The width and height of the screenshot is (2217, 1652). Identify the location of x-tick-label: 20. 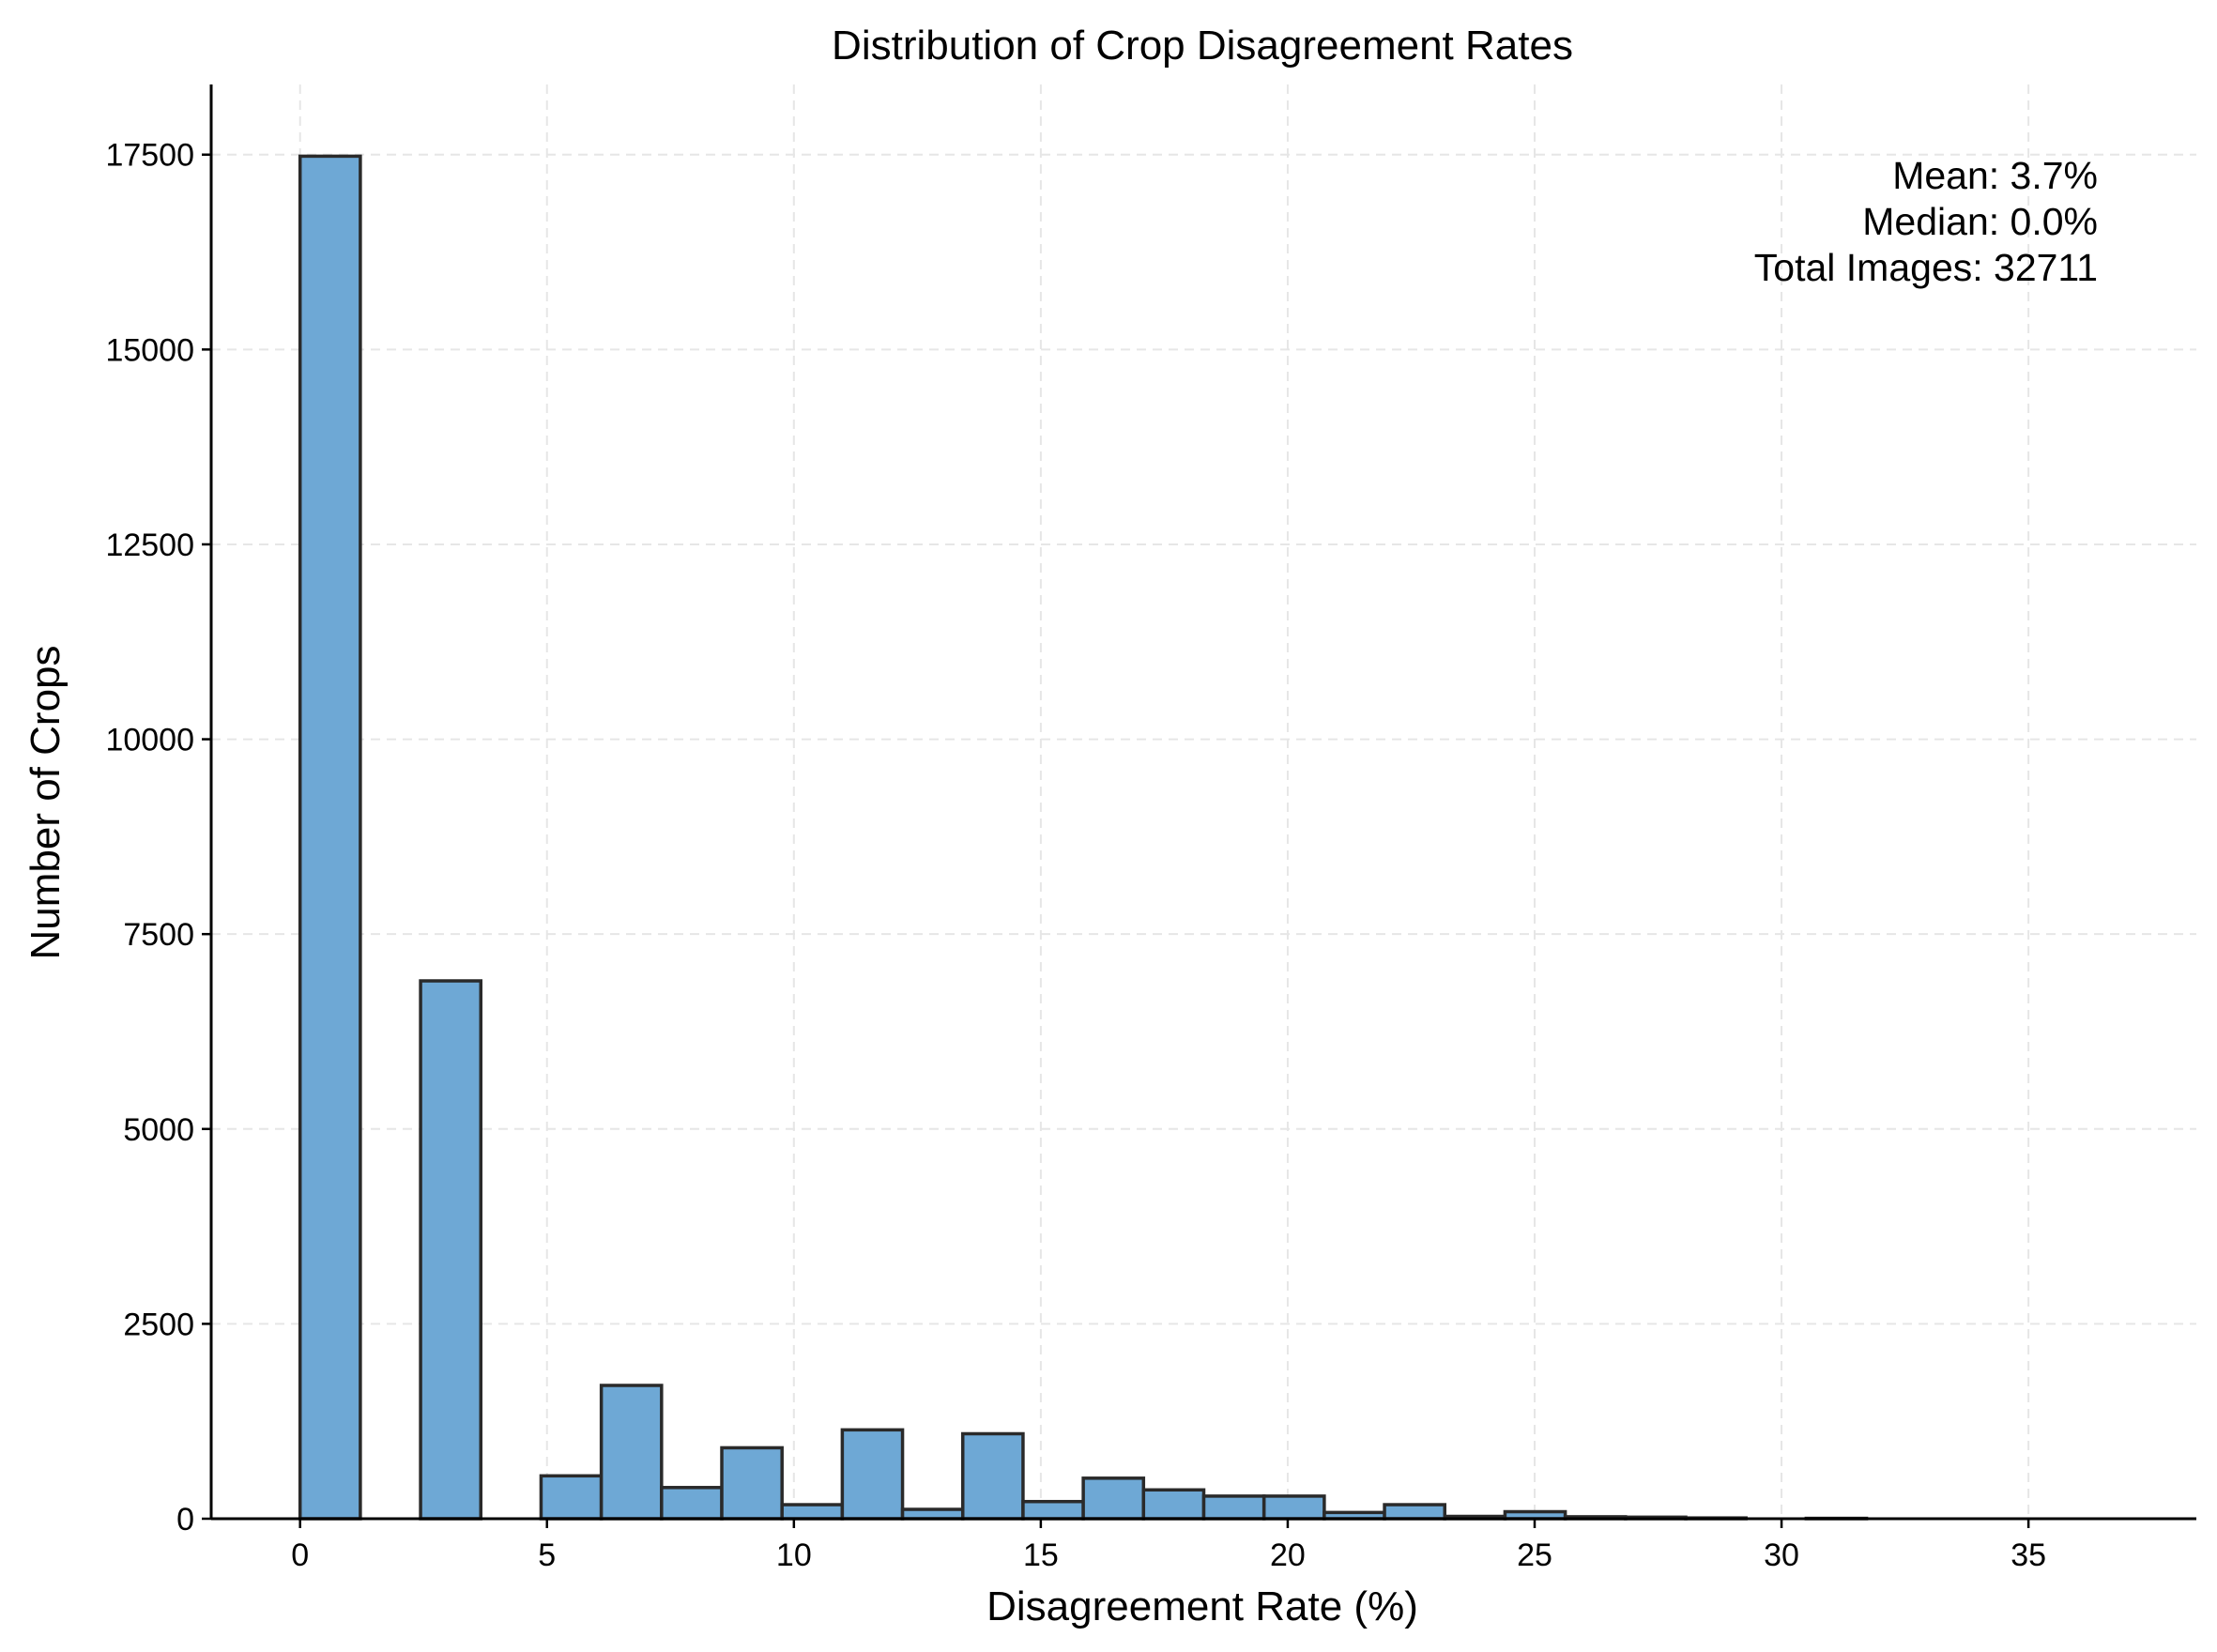
(1288, 1555).